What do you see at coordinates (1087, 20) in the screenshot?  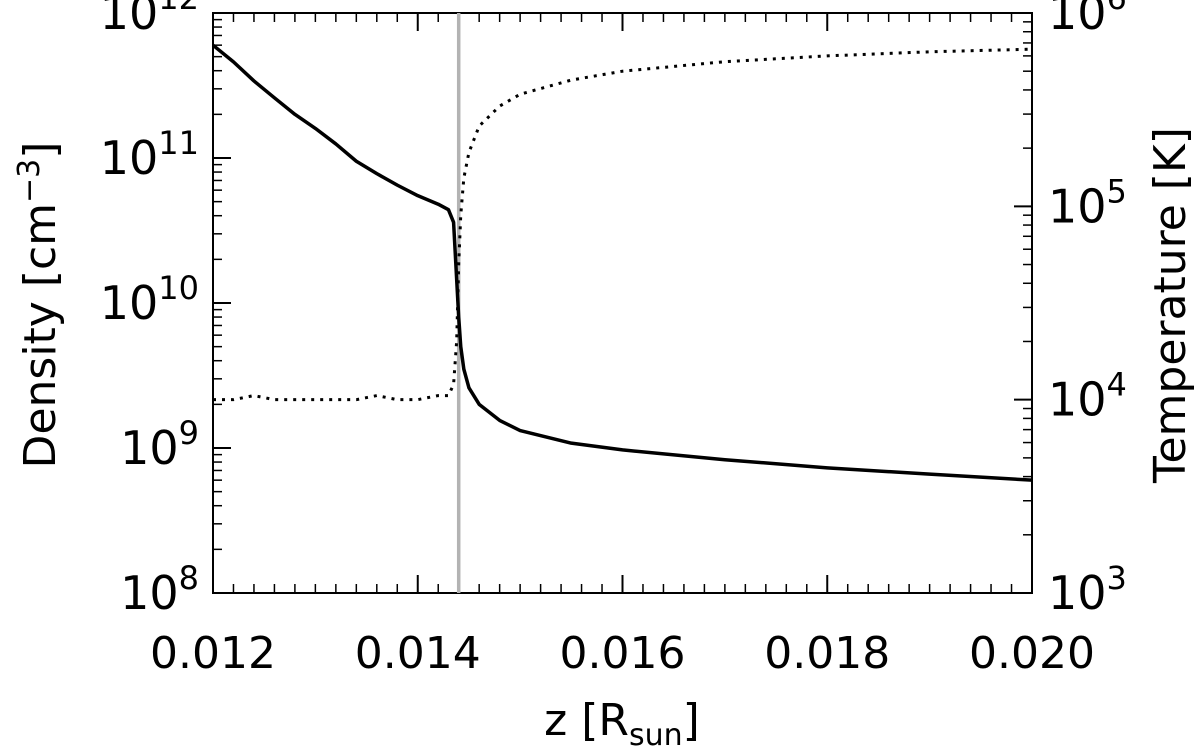 I see `y-right-tick-label: 106` at bounding box center [1087, 20].